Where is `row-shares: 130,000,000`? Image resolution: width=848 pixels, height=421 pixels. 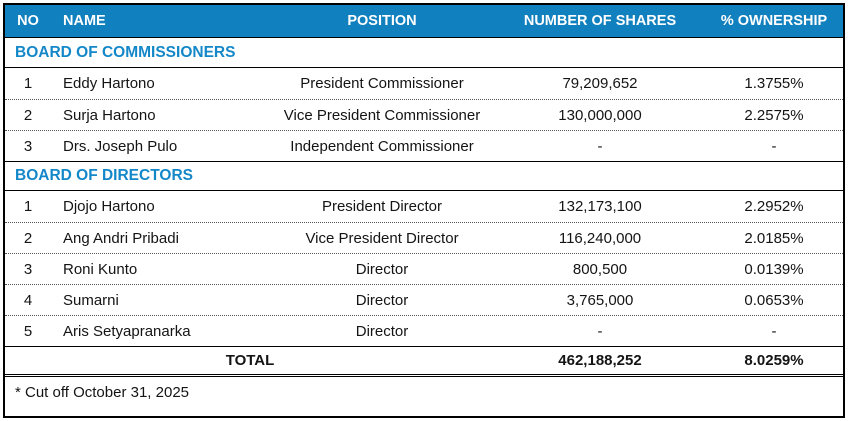 row-shares: 130,000,000 is located at coordinates (600, 115).